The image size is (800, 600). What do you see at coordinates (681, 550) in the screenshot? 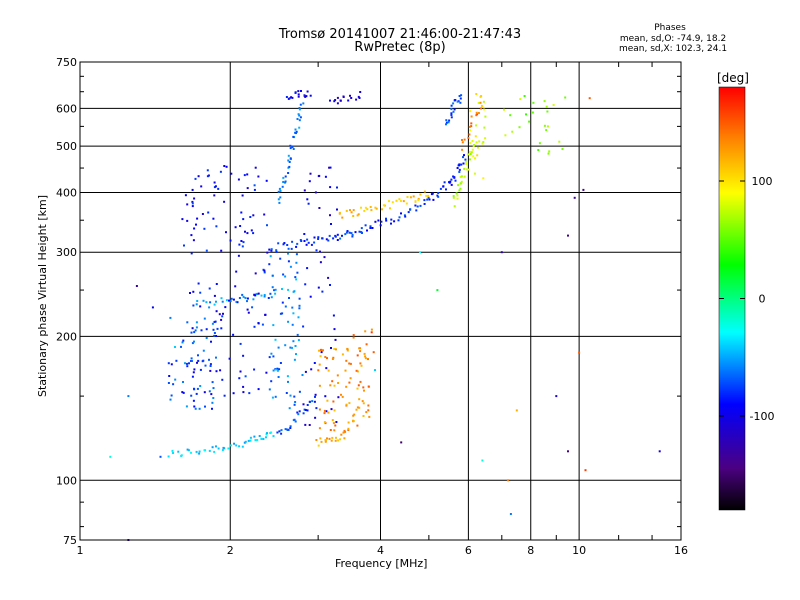
I see `x-tick-label: 16` at bounding box center [681, 550].